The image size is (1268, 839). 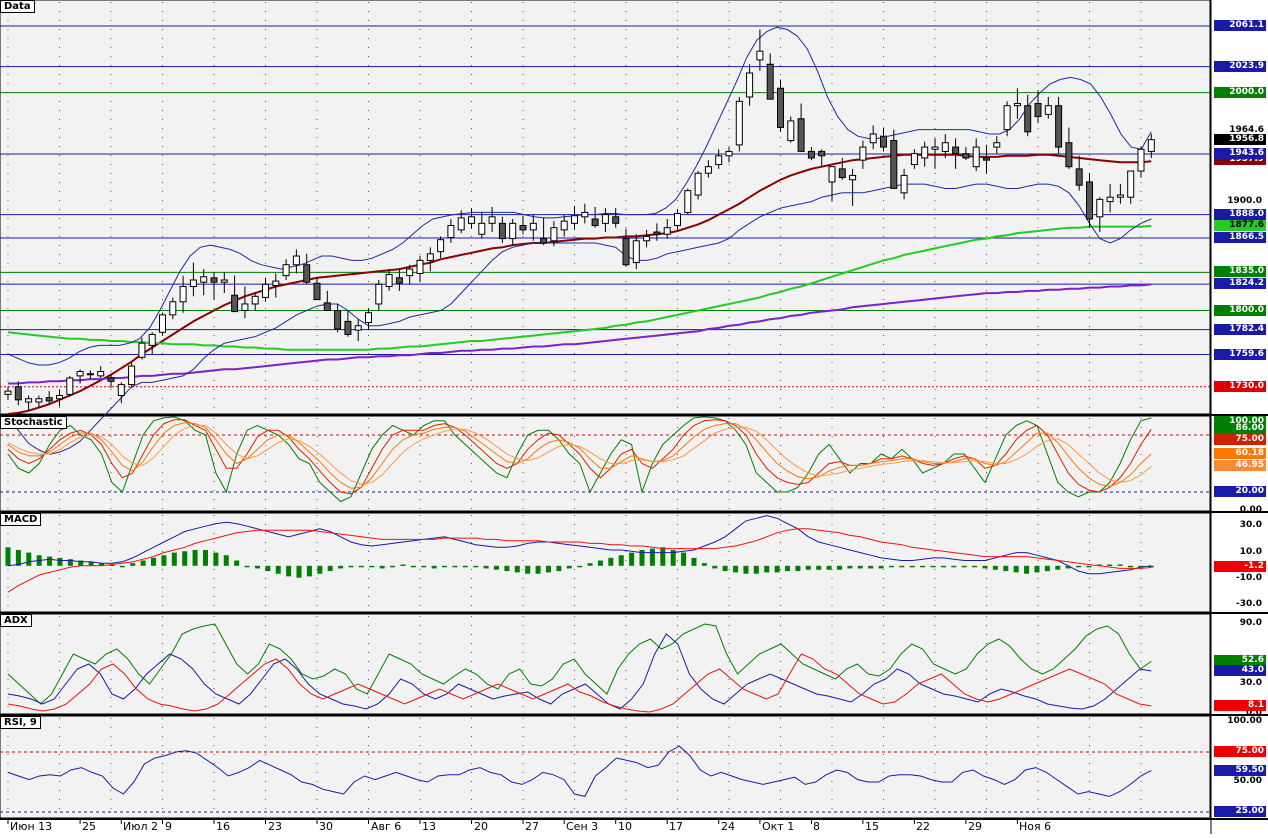 What do you see at coordinates (778, 826) in the screenshot?
I see `date-axis-label: Окт 1` at bounding box center [778, 826].